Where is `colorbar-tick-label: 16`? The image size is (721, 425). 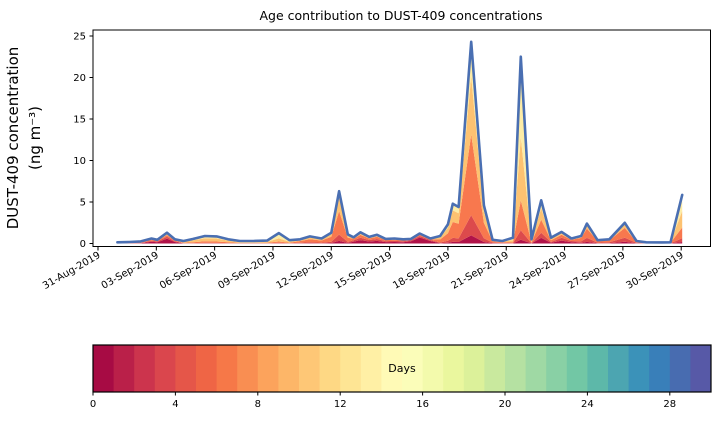 colorbar-tick-label: 16 is located at coordinates (422, 404).